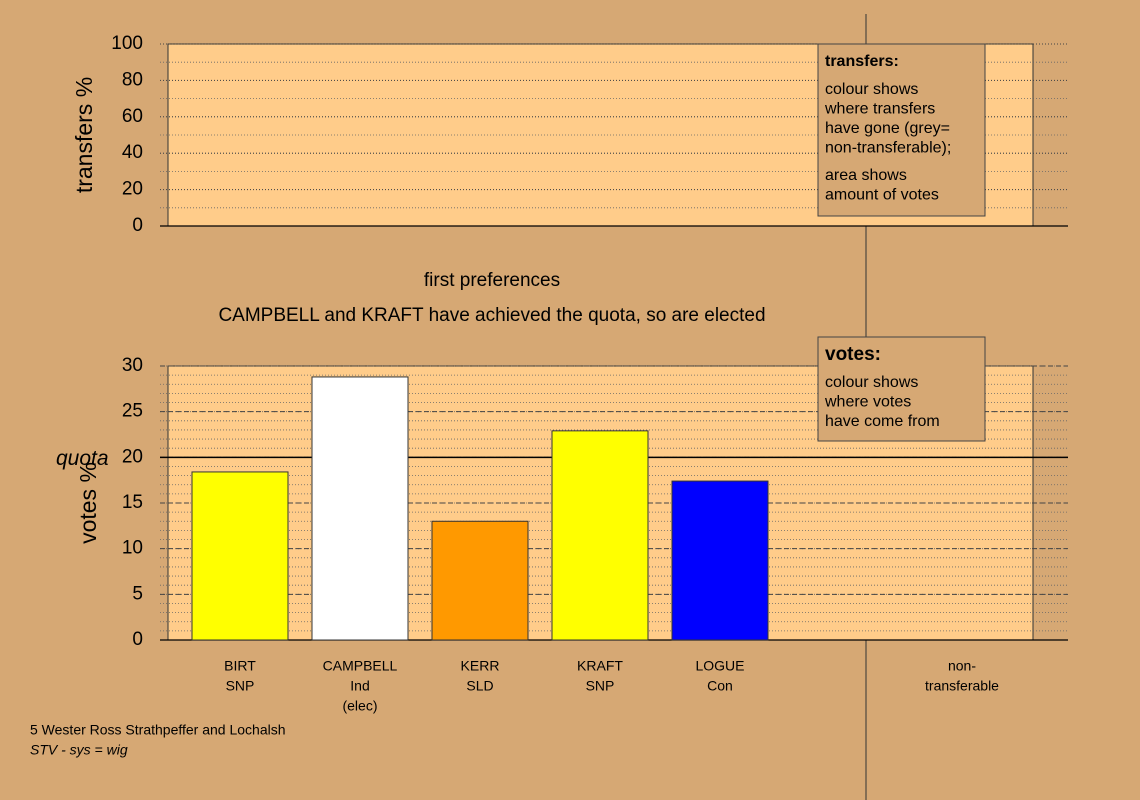 The width and height of the screenshot is (1140, 800). What do you see at coordinates (882, 195) in the screenshot?
I see `legend-text: amount of votes` at bounding box center [882, 195].